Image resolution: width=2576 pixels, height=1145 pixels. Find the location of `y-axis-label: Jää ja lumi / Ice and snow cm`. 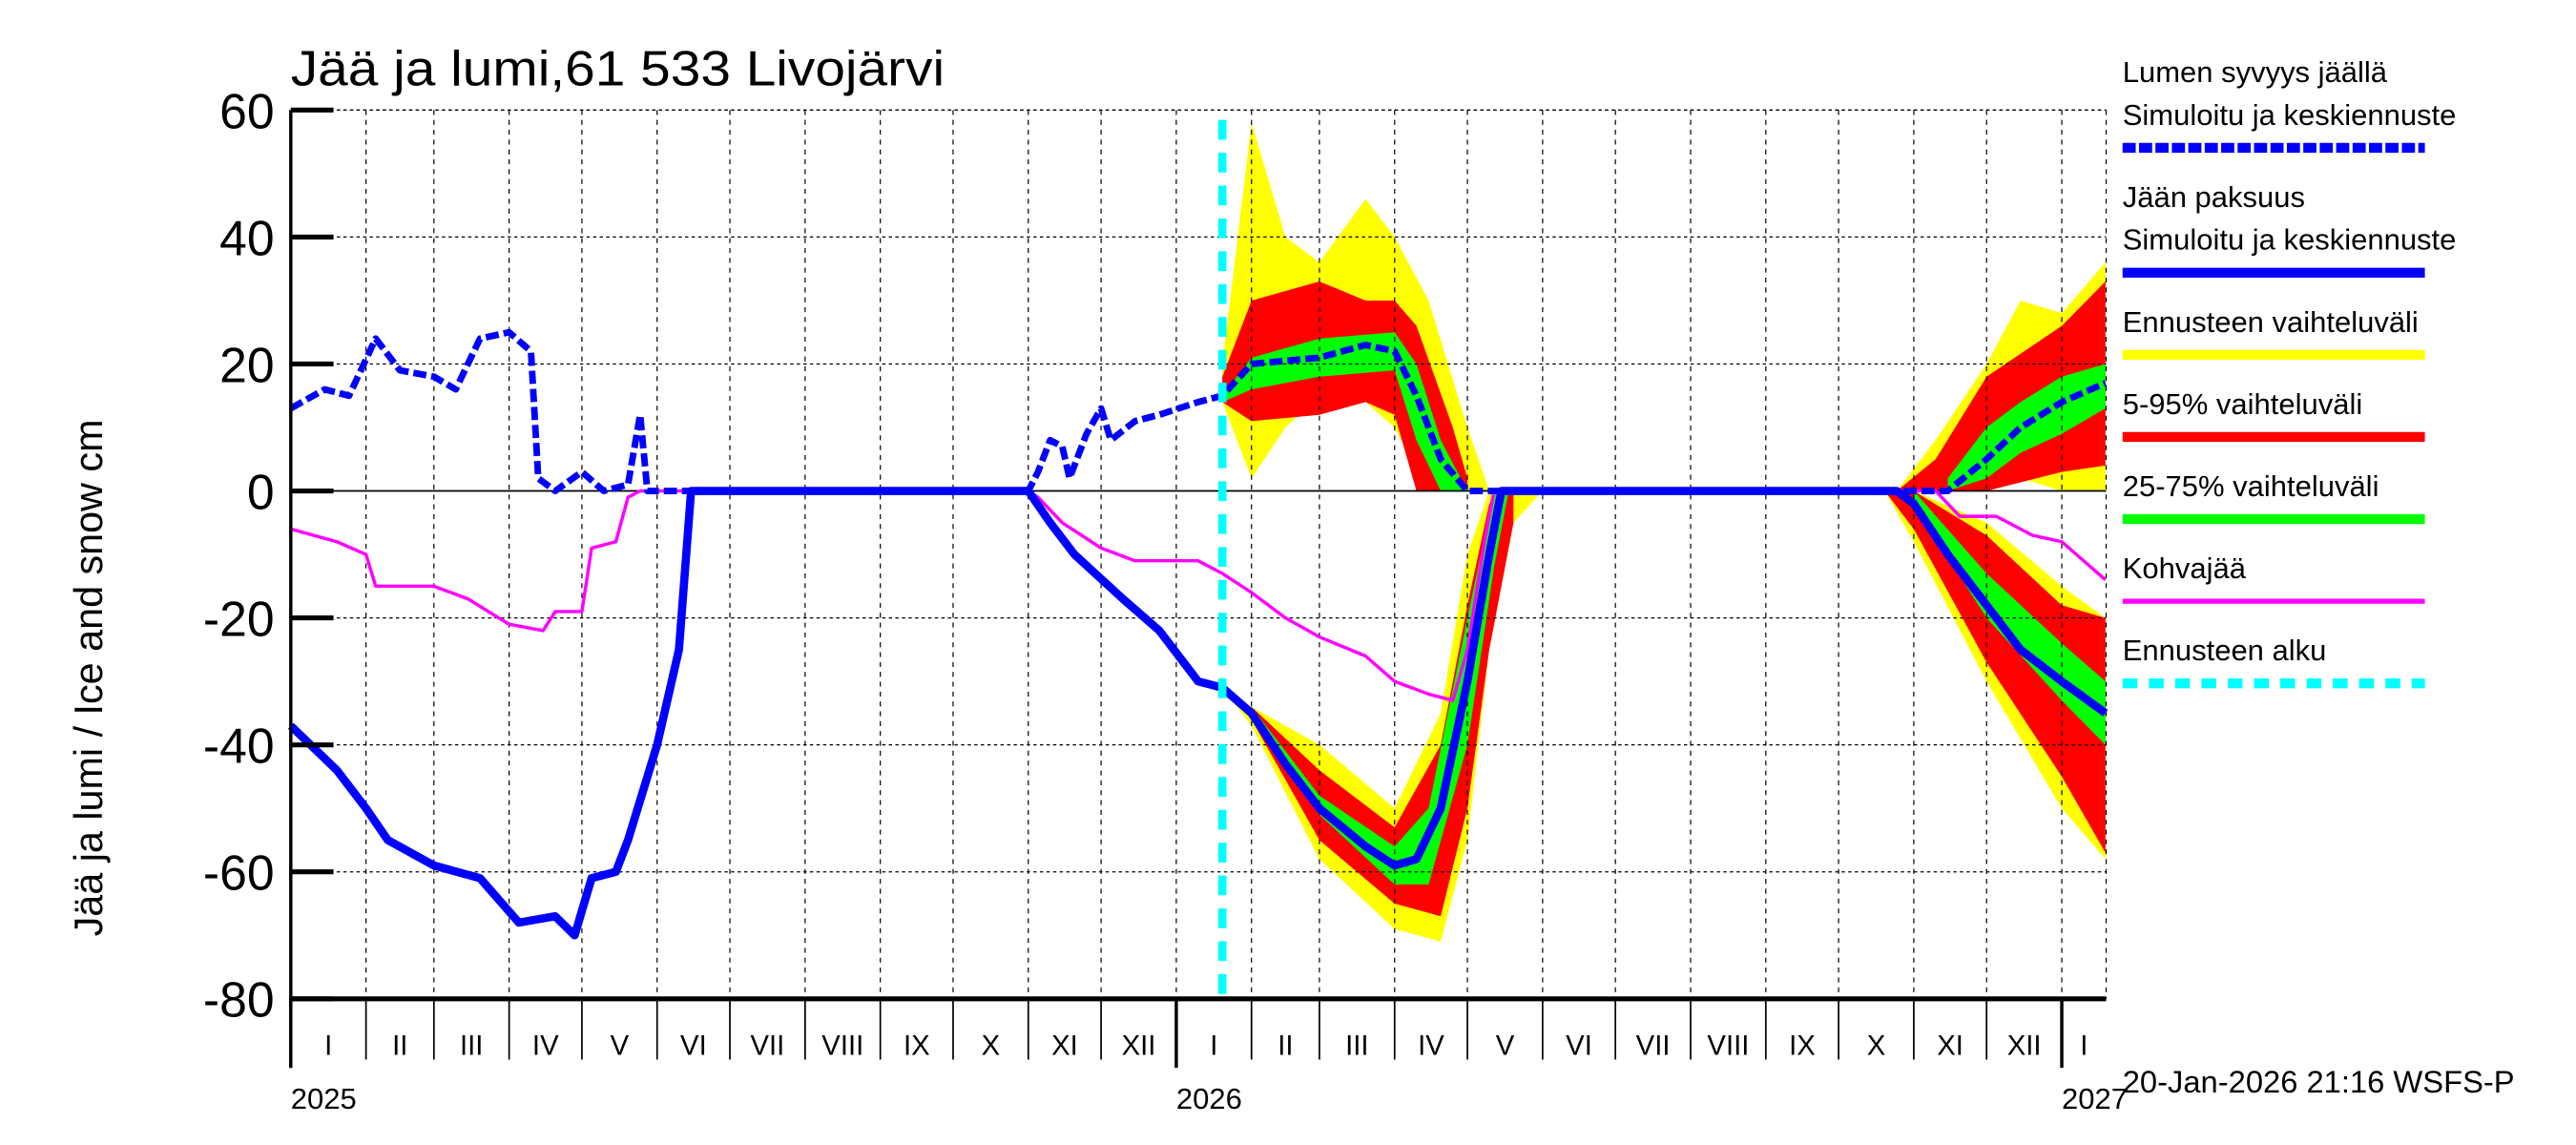

y-axis-label: Jää ja lumi / Ice and snow cm is located at coordinates (89, 678).